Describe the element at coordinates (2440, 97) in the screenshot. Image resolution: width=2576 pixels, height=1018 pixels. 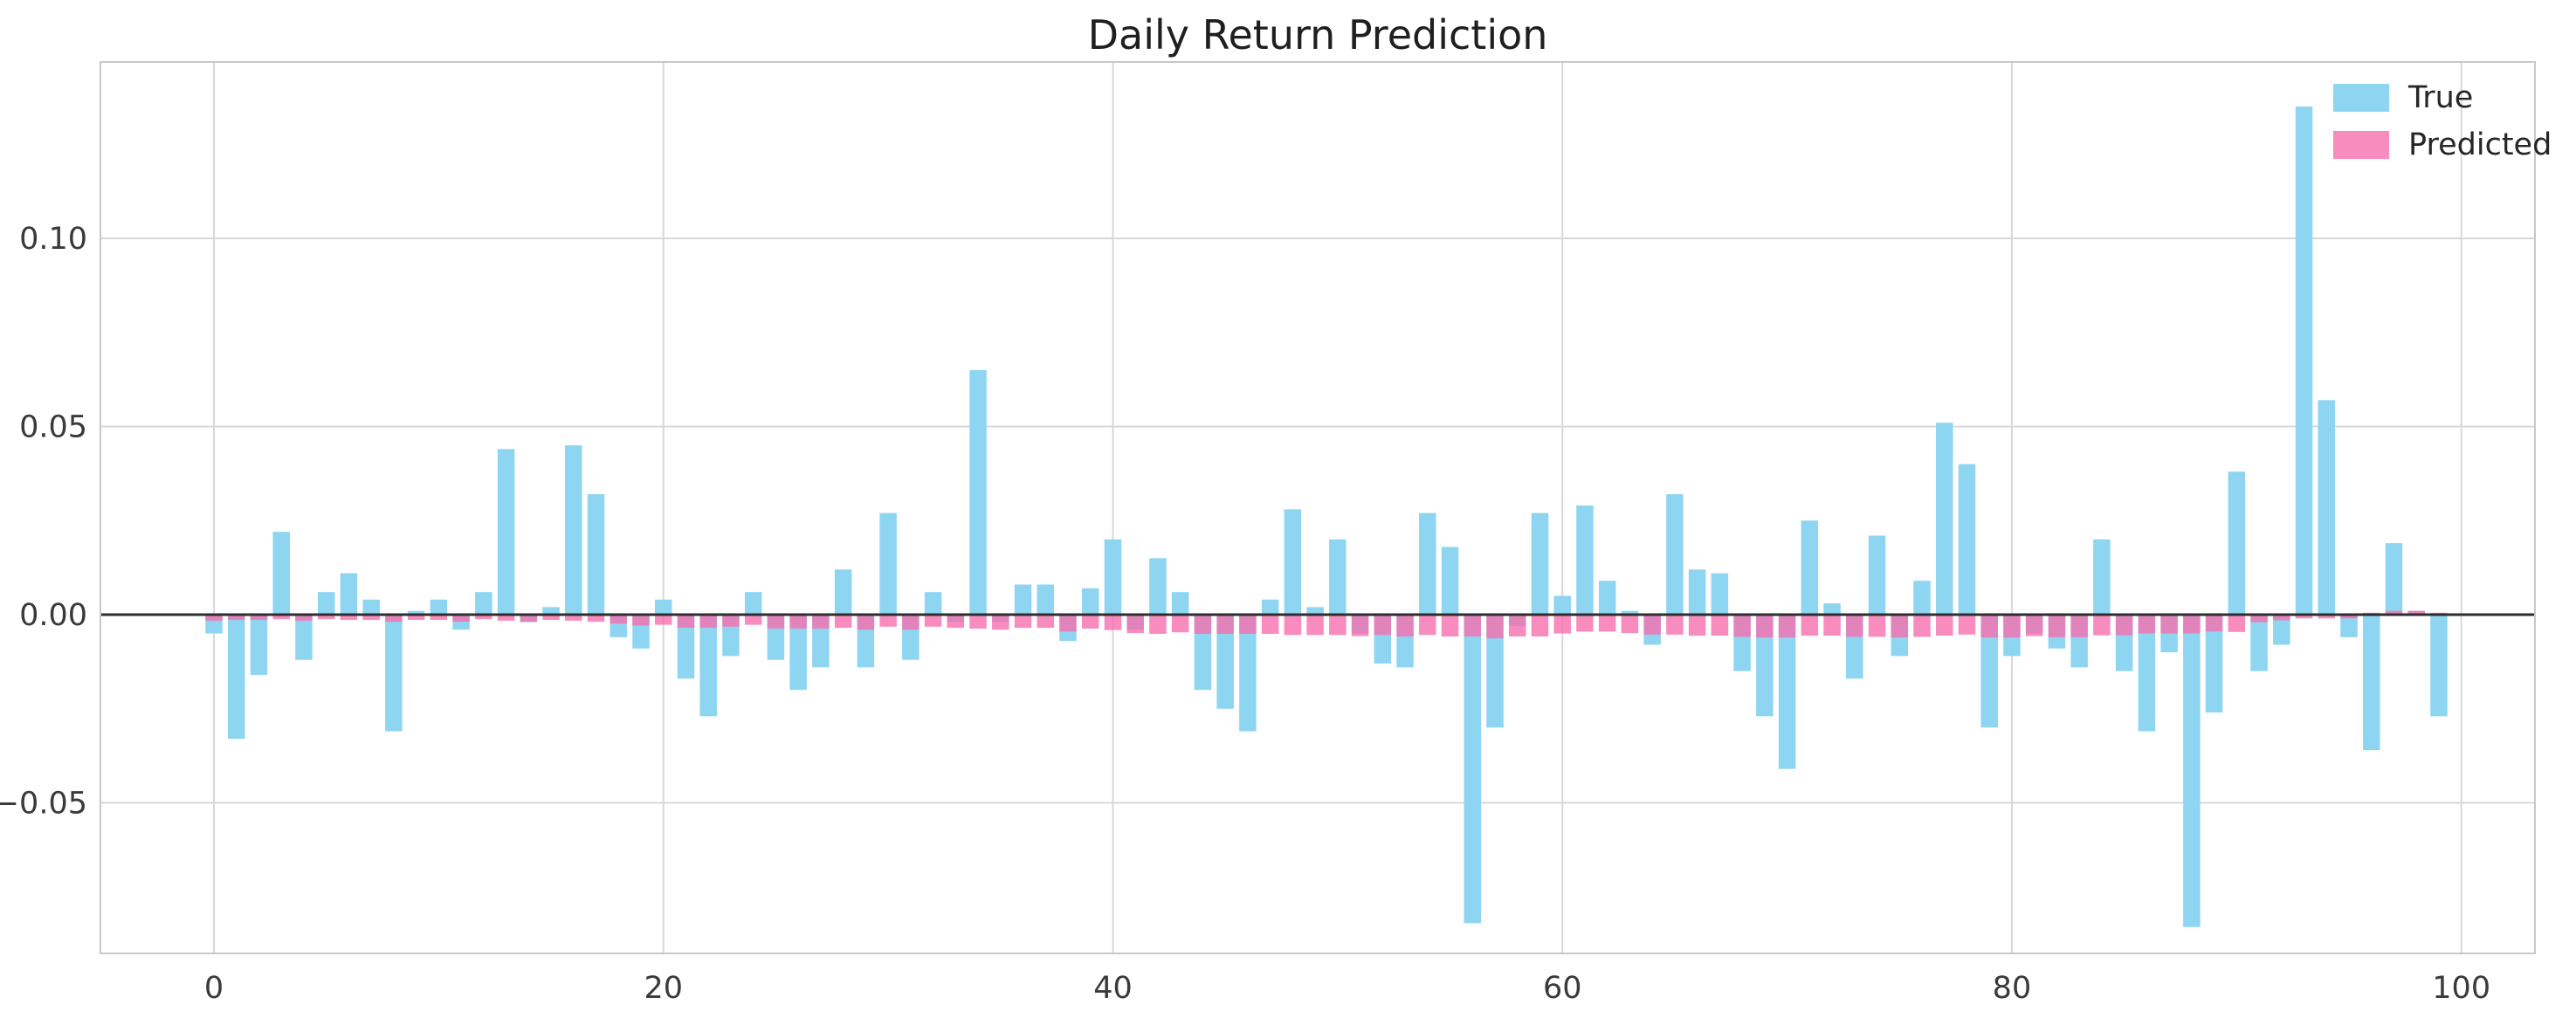
I see `legend-label-true: True` at that location.